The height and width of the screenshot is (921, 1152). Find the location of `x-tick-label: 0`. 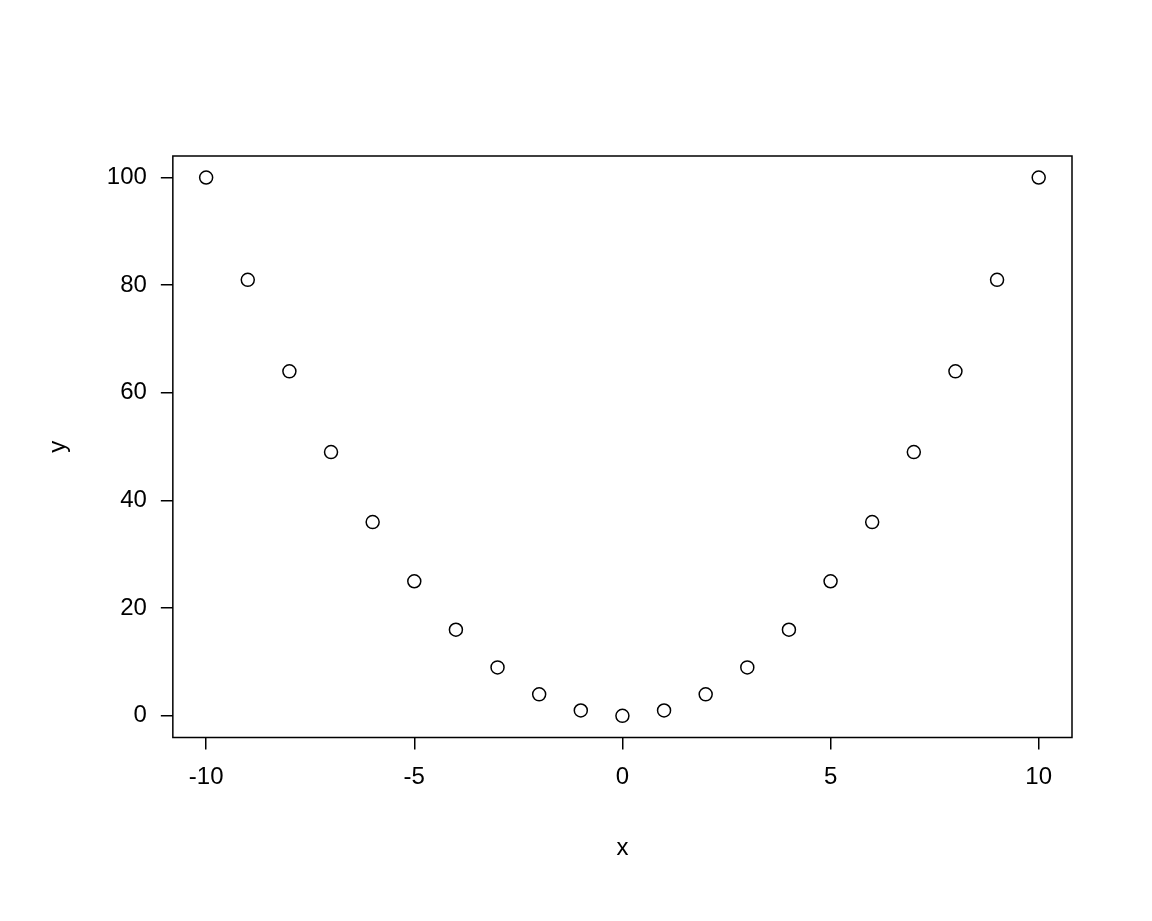

x-tick-label: 0 is located at coordinates (622, 776).